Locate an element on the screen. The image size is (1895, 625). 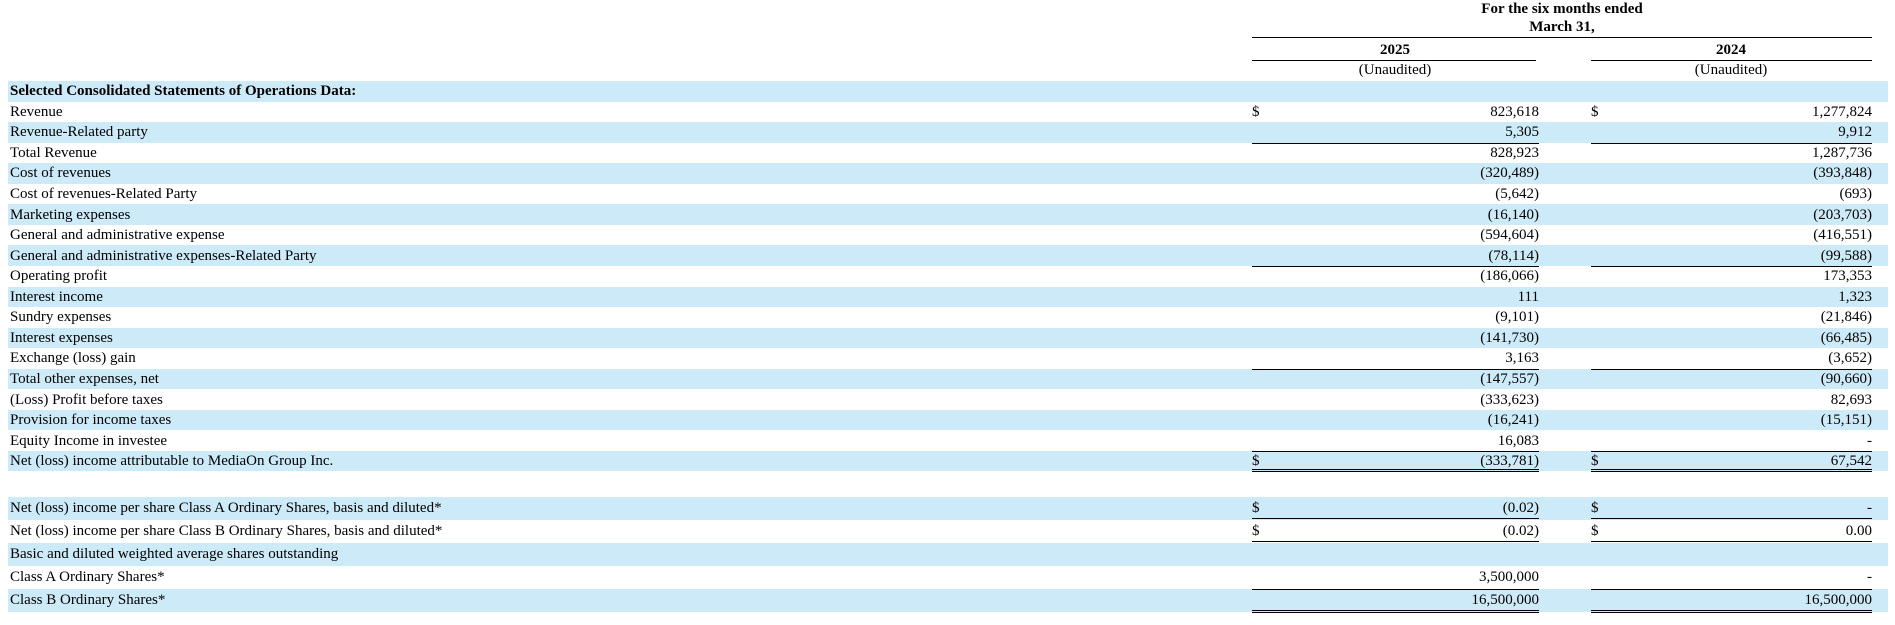
cell-value: (203,703) is located at coordinates (1842, 214).